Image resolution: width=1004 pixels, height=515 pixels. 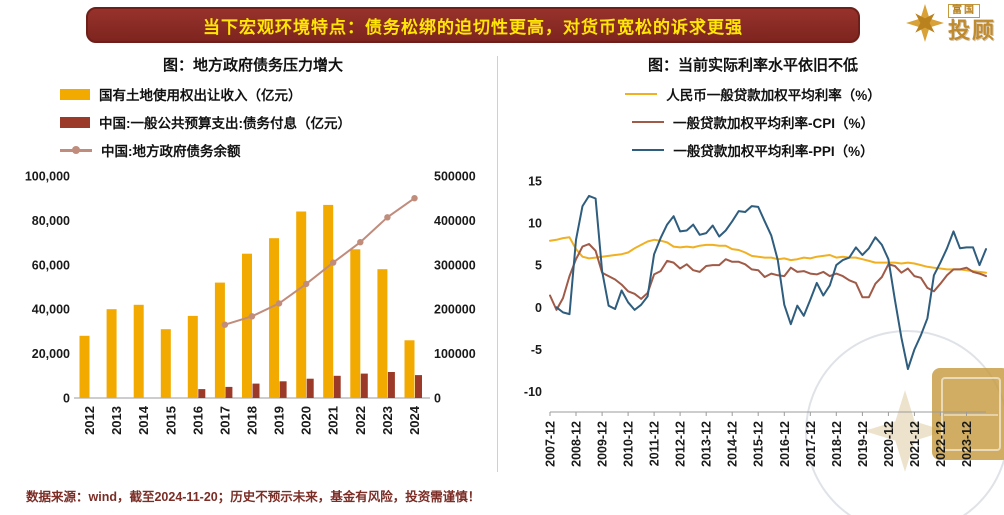 I want to click on axis-label: 2019, so click(x=279, y=420).